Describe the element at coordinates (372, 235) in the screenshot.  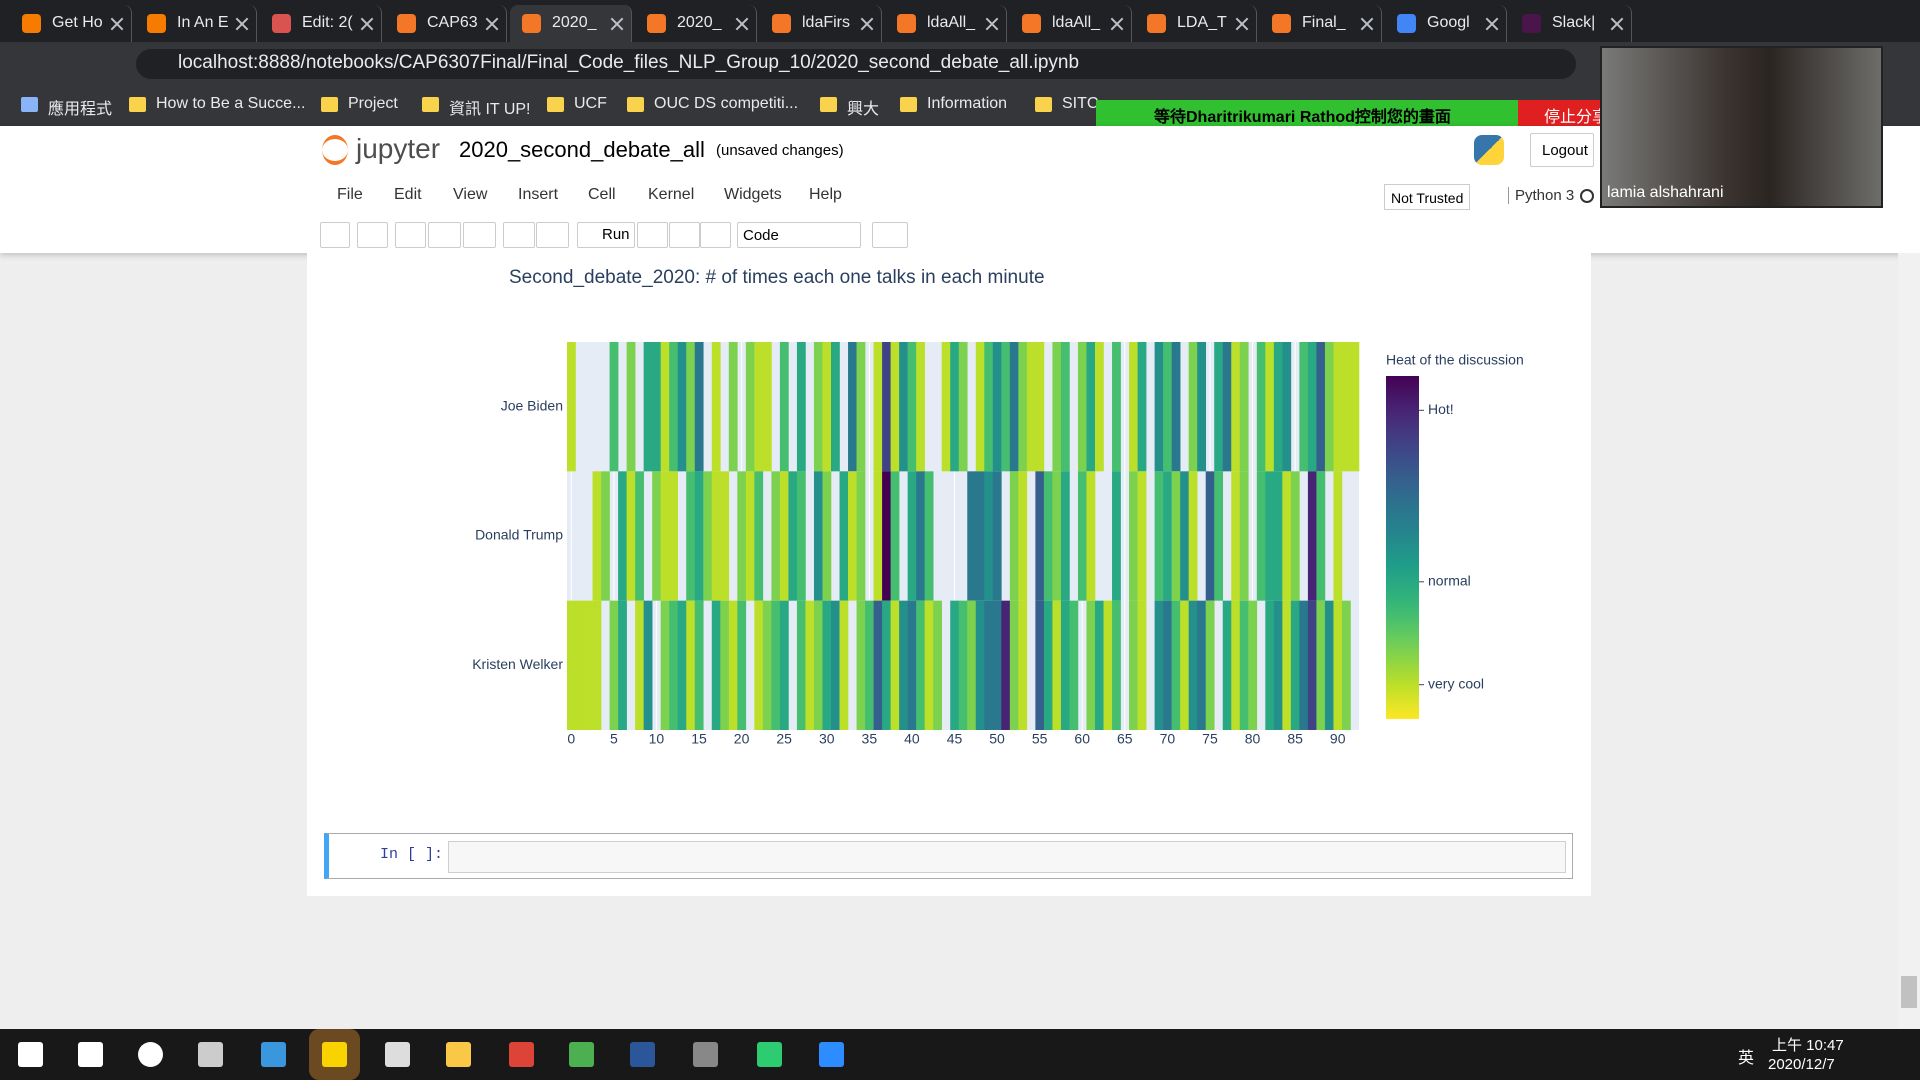
I see `add-cell-button` at that location.